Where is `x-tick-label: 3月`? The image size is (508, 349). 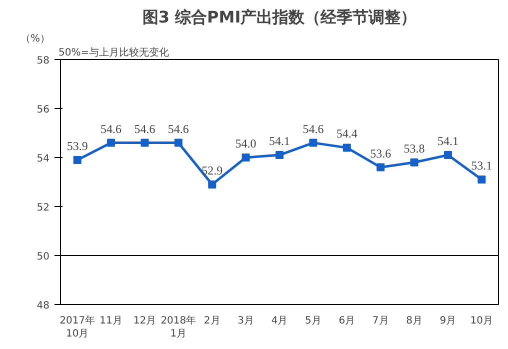
x-tick-label: 3月 is located at coordinates (246, 321).